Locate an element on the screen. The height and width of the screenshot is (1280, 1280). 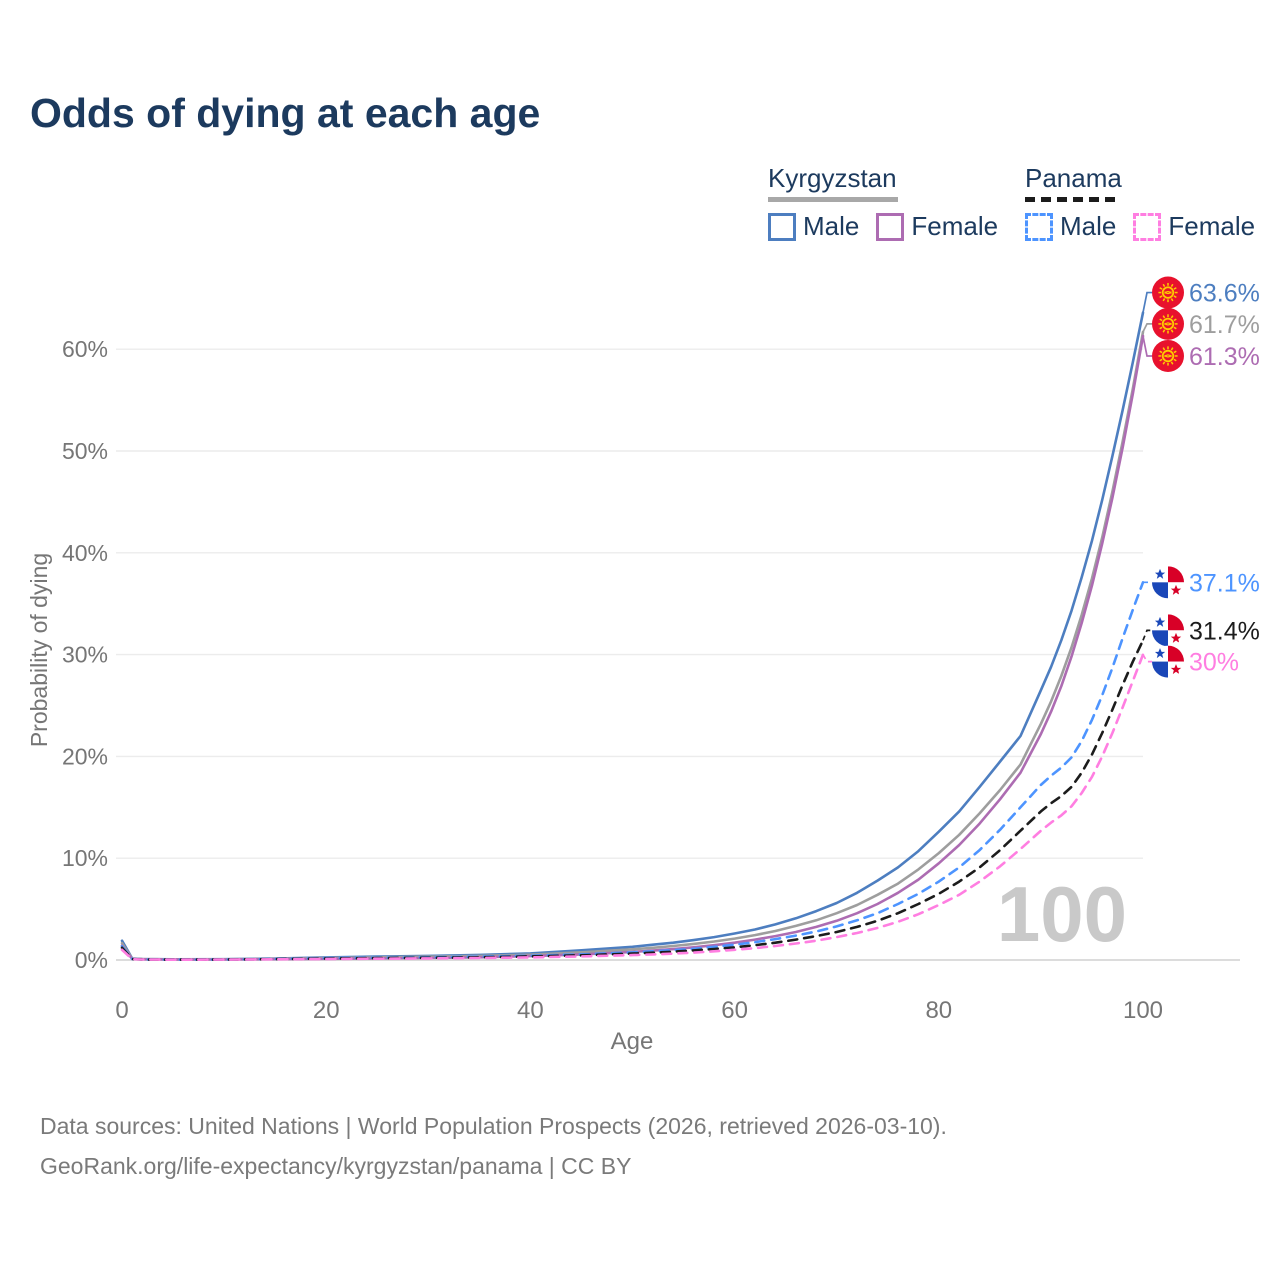
x-tick-label-20: 20 is located at coordinates (326, 1010).